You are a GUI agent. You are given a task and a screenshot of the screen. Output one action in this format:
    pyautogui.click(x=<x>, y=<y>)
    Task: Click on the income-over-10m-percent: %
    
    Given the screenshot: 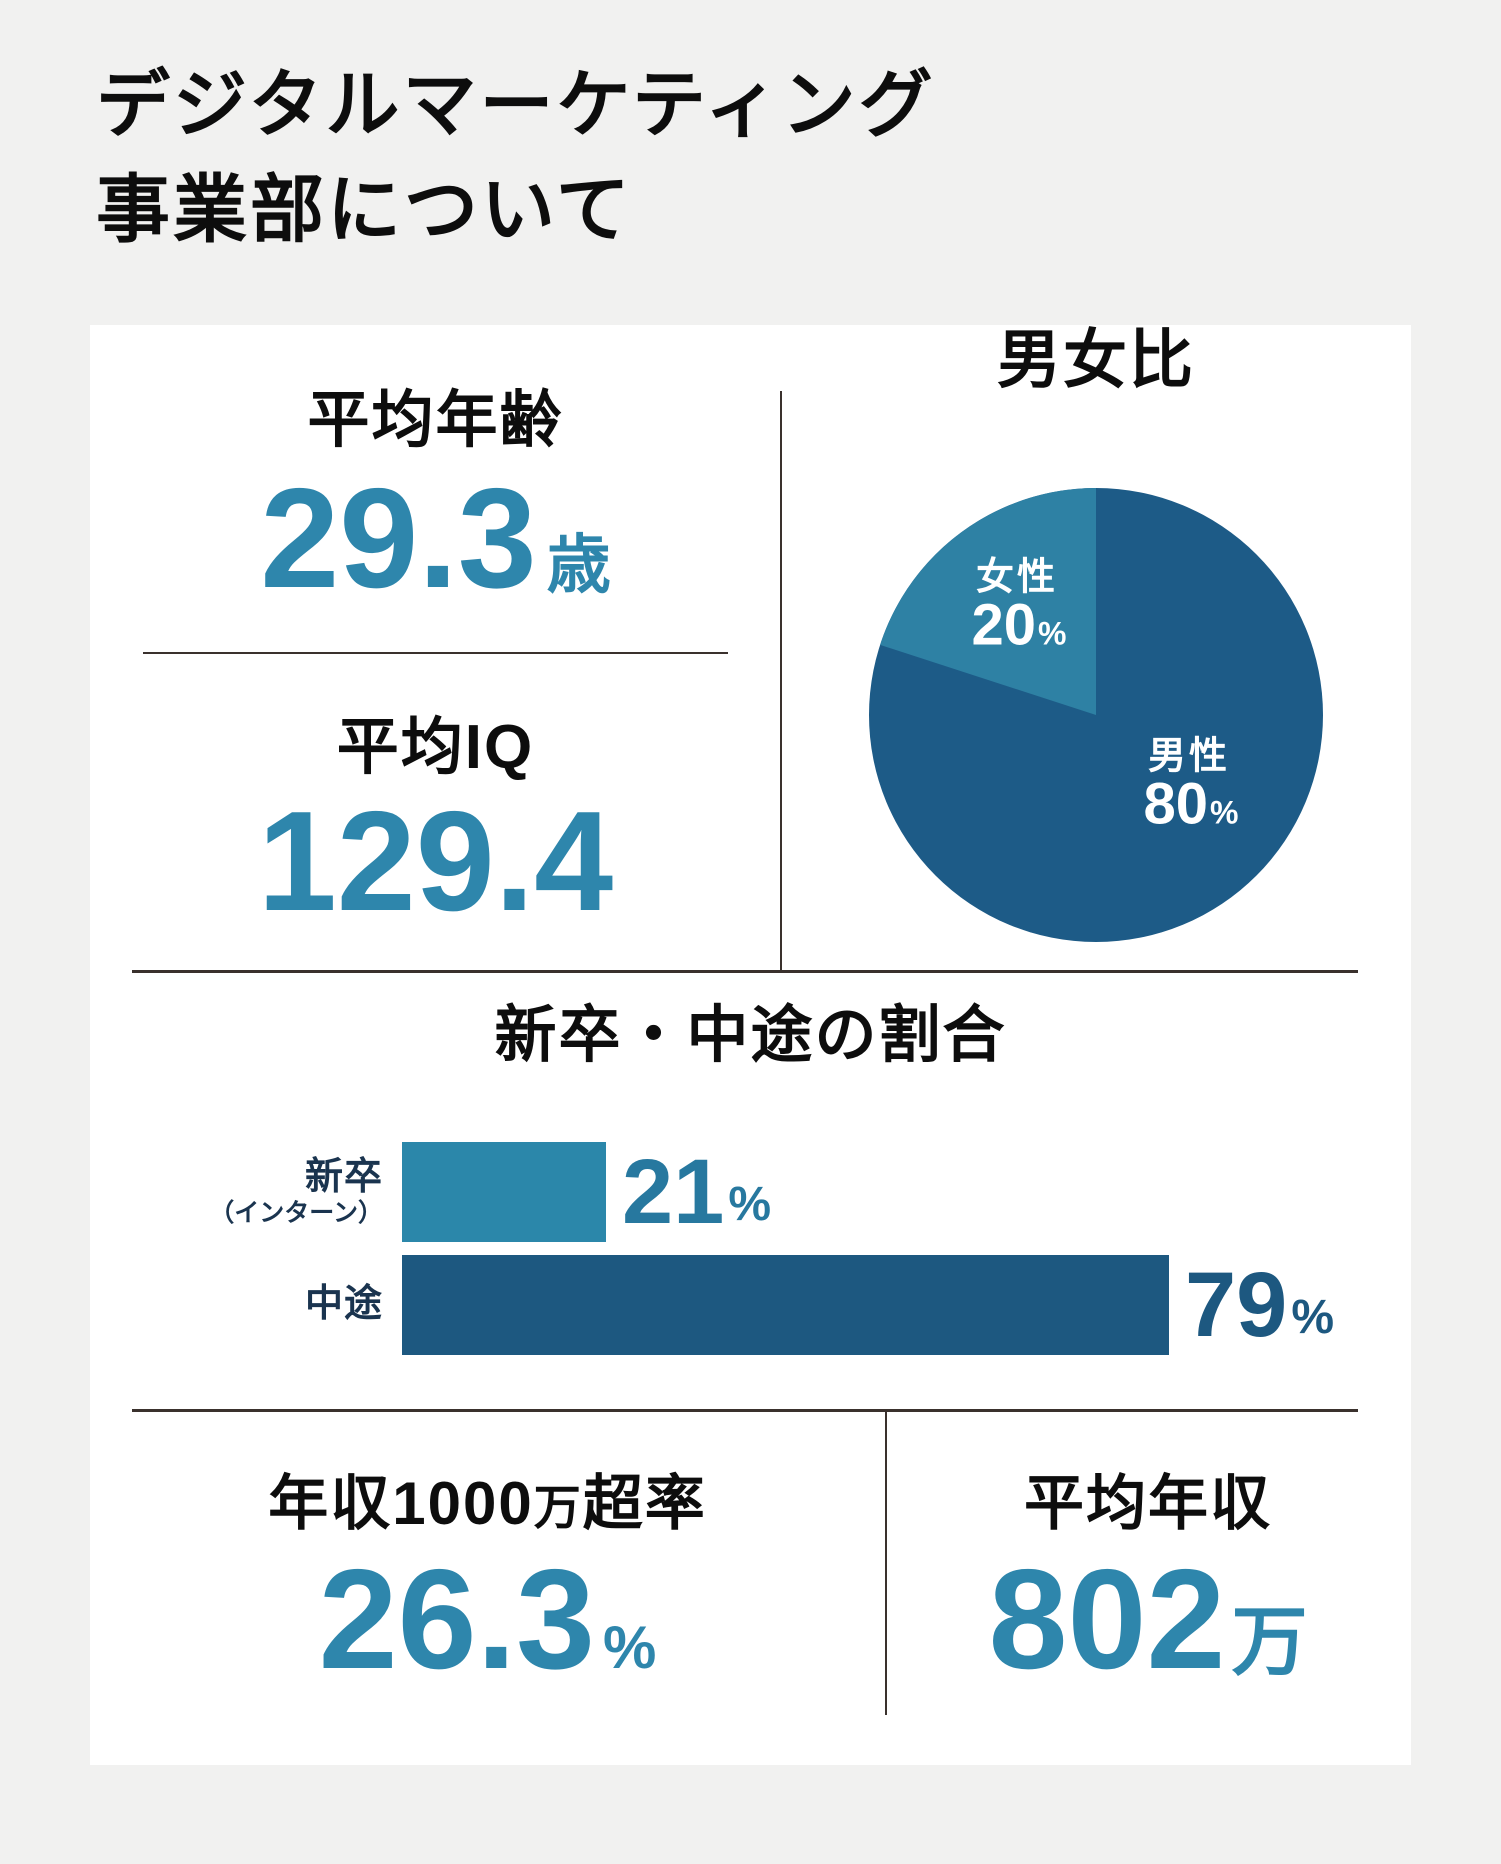 What is the action you would take?
    pyautogui.click(x=630, y=1647)
    